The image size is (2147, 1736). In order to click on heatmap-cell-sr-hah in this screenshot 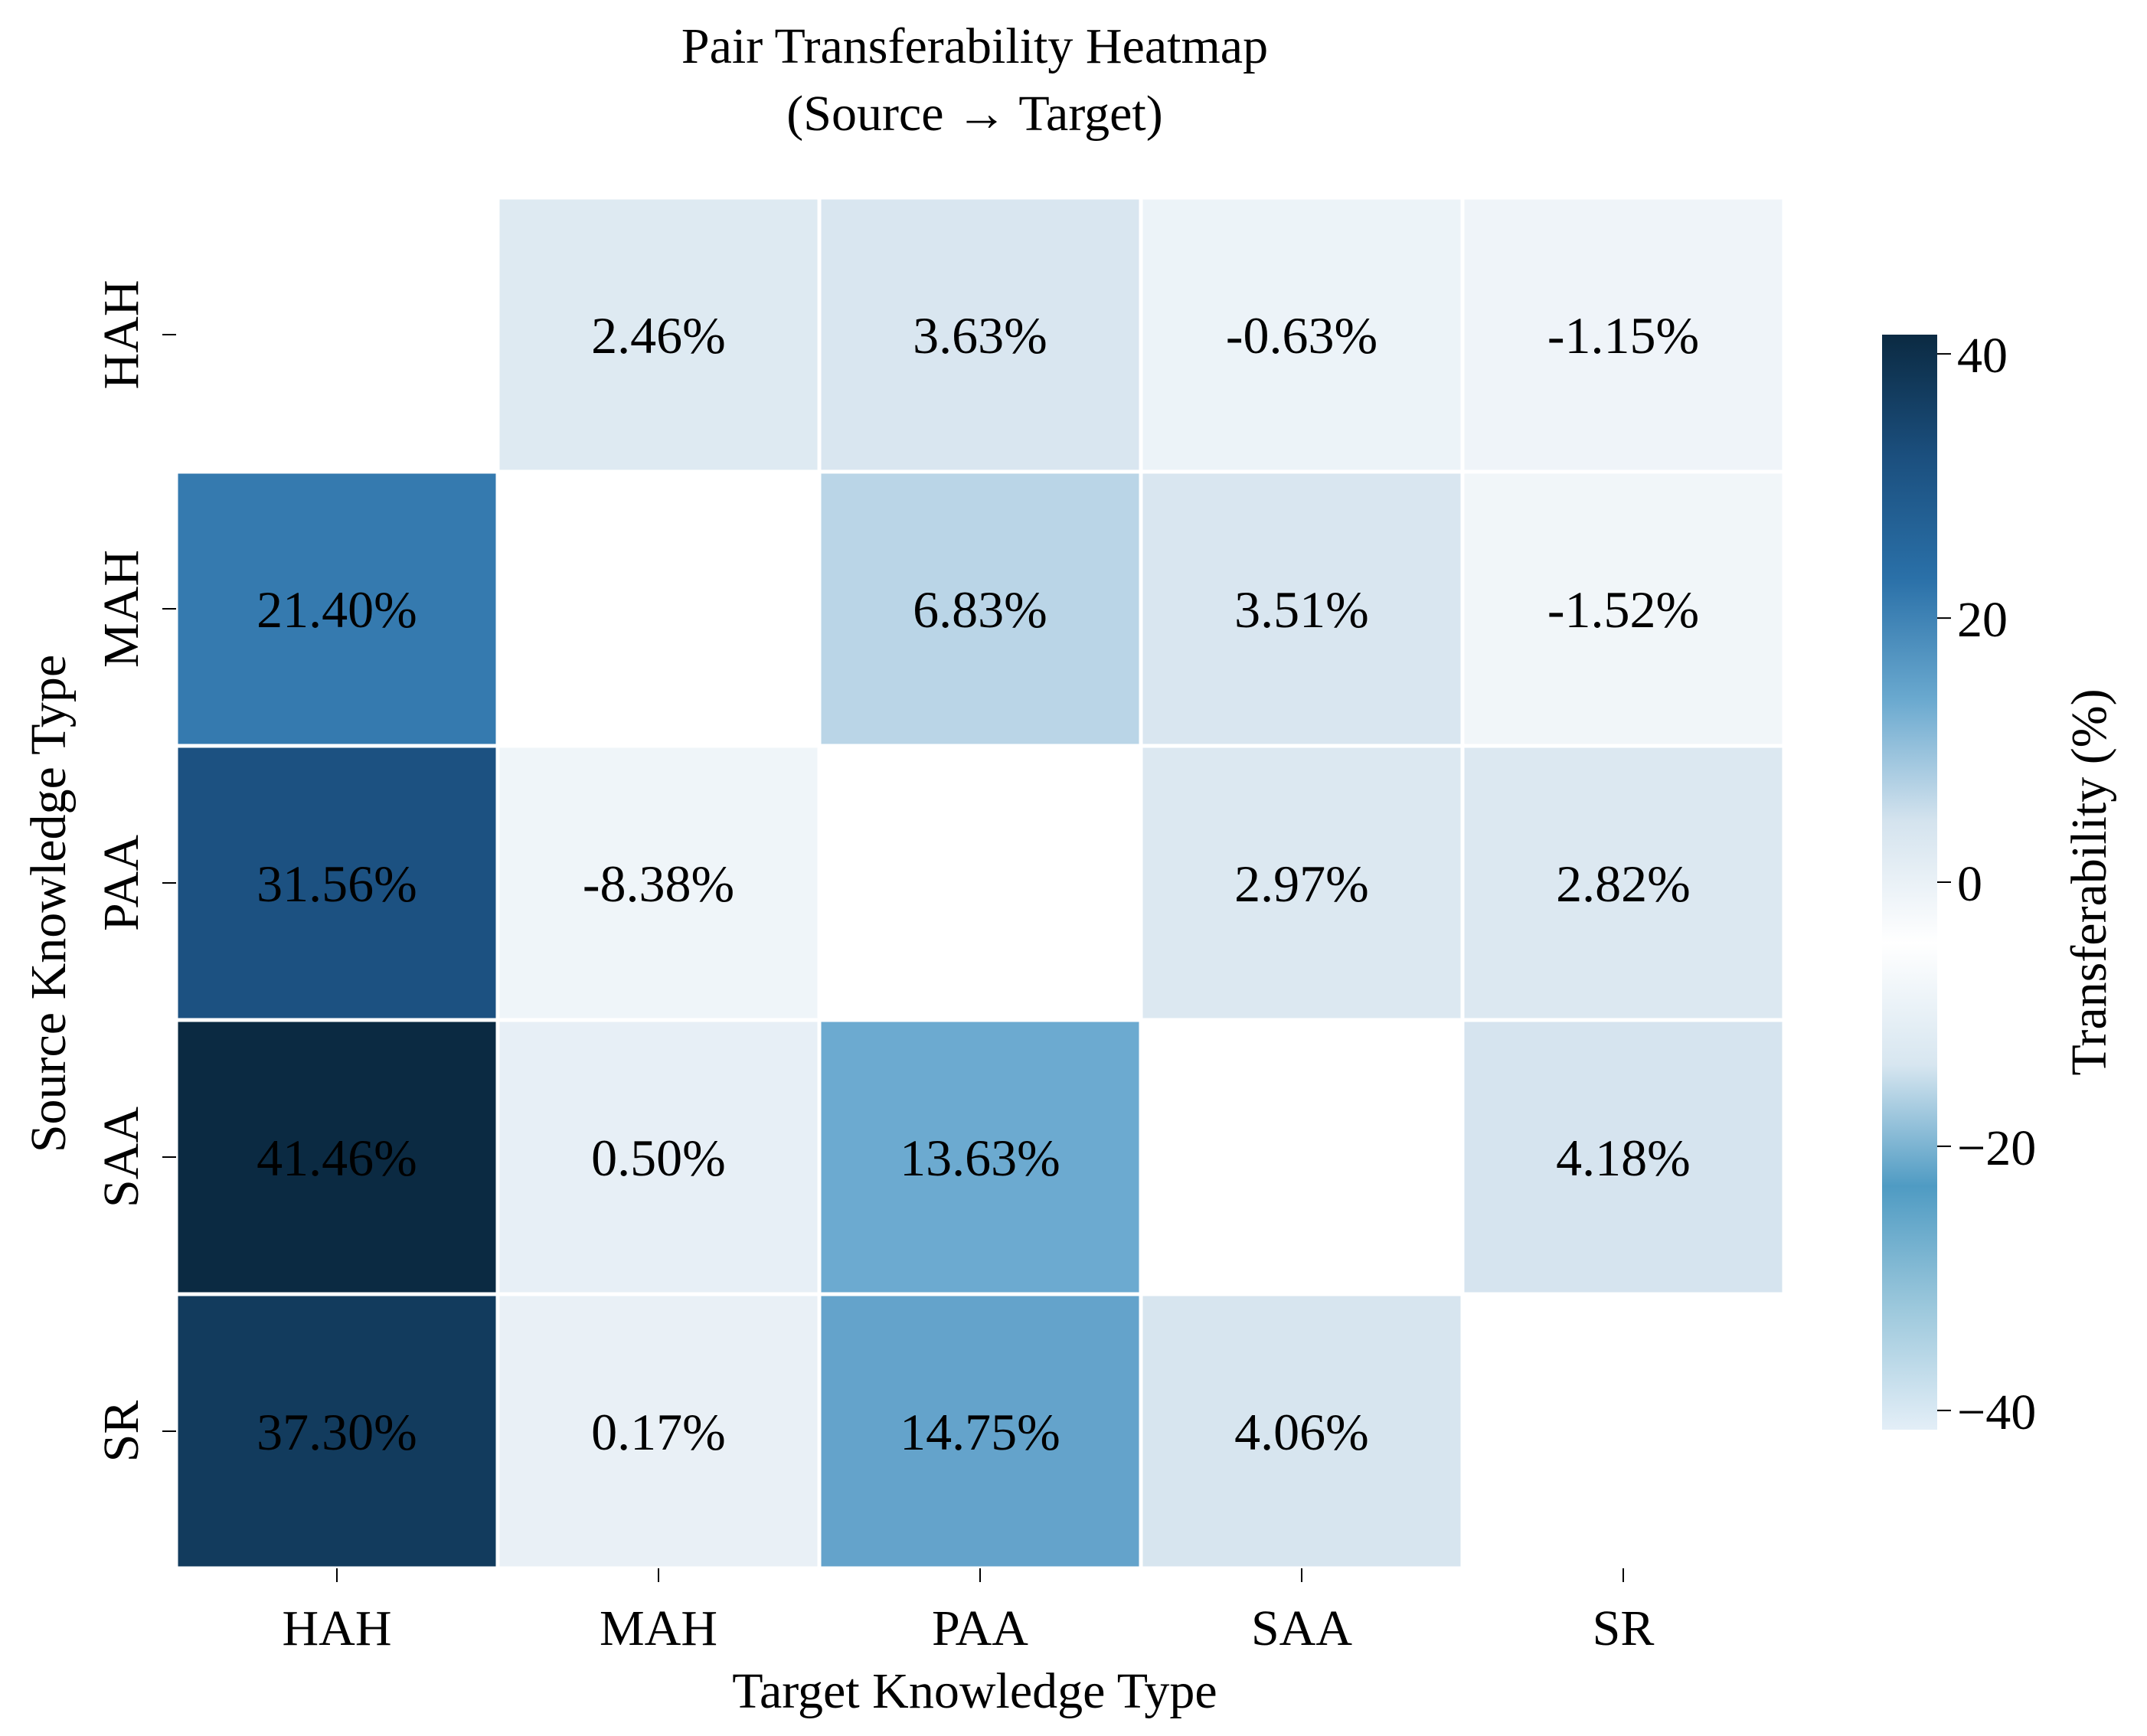, I will do `click(337, 1431)`.